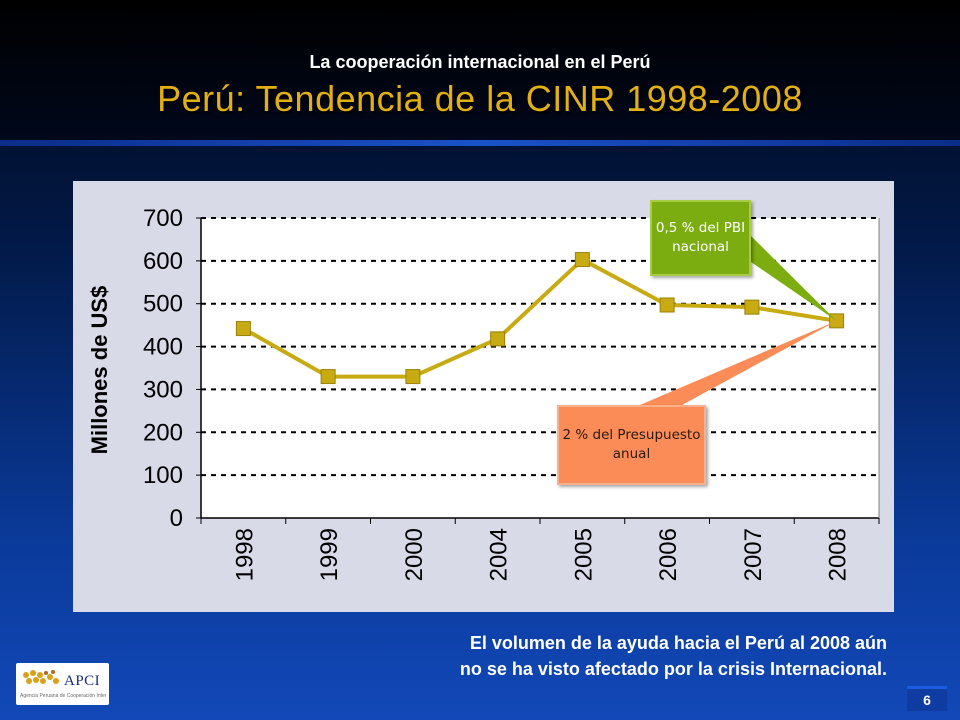 The width and height of the screenshot is (960, 720). Describe the element at coordinates (927, 698) in the screenshot. I see `page-number: 6` at that location.